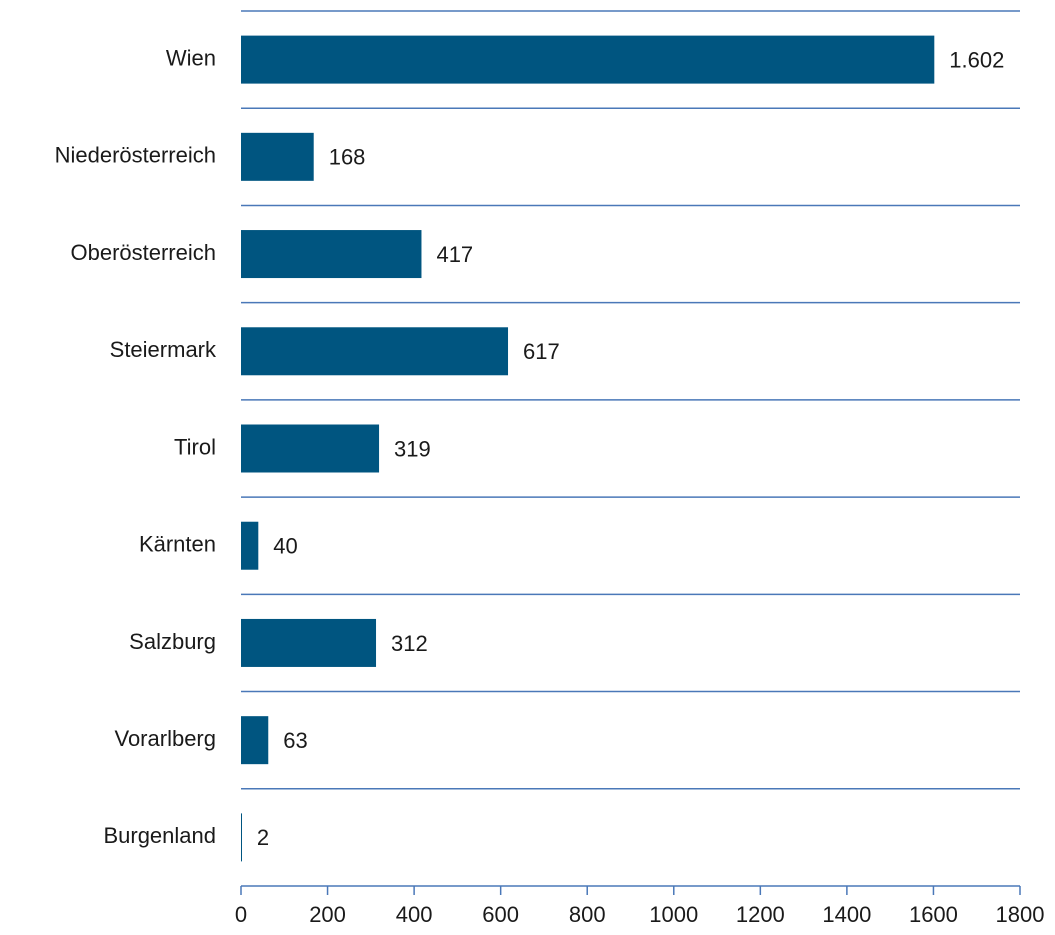 This screenshot has height=935, width=1055. I want to click on x-tick-label: 1800, so click(1020, 914).